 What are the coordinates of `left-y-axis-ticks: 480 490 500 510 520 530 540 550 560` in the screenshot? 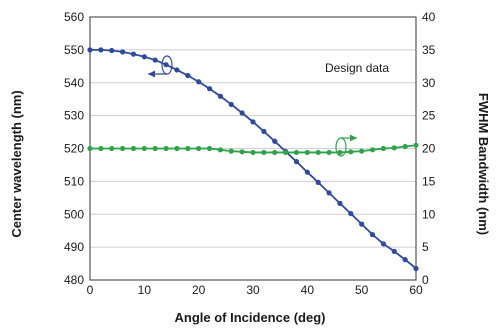 It's located at (74, 148).